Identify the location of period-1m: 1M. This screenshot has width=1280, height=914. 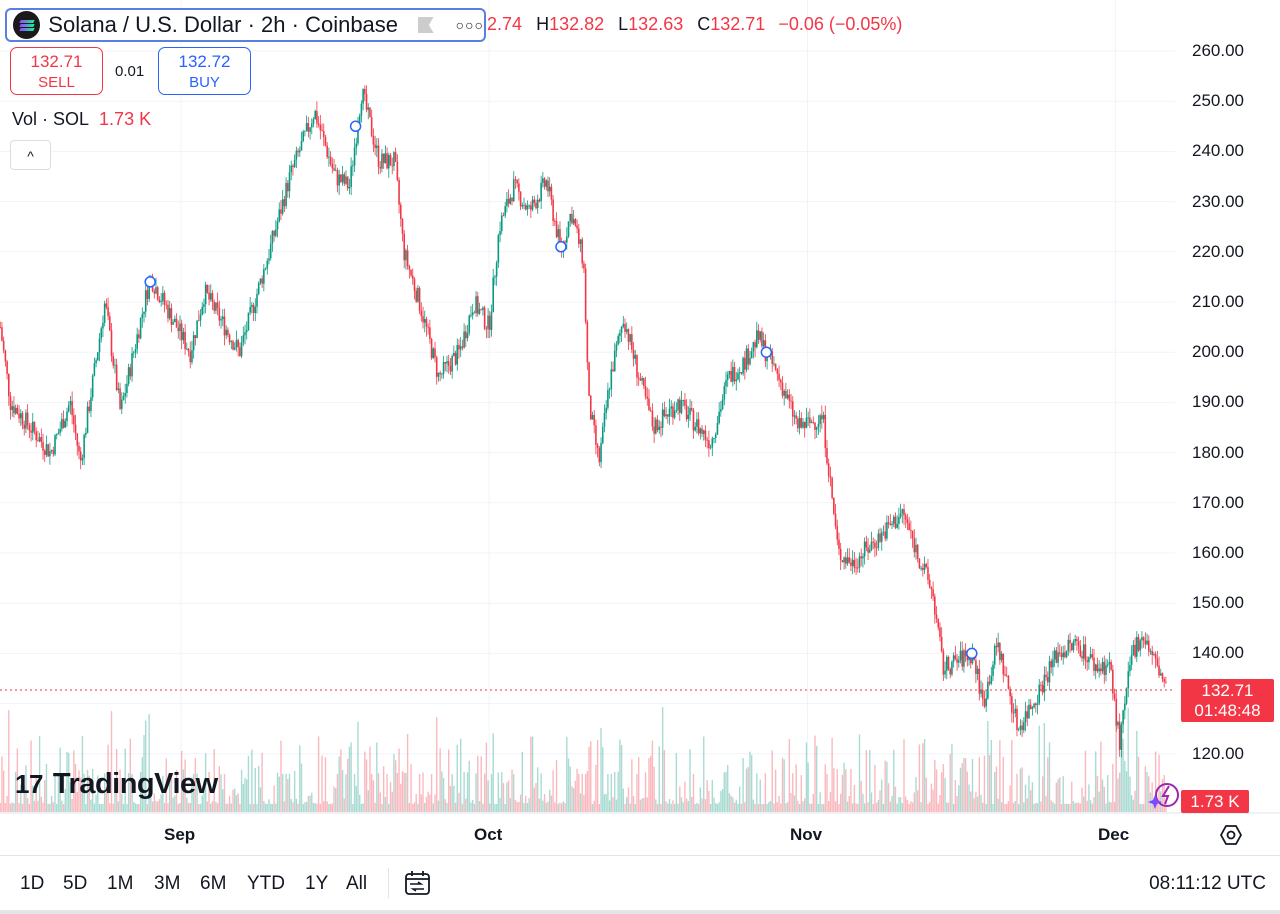
(120, 883).